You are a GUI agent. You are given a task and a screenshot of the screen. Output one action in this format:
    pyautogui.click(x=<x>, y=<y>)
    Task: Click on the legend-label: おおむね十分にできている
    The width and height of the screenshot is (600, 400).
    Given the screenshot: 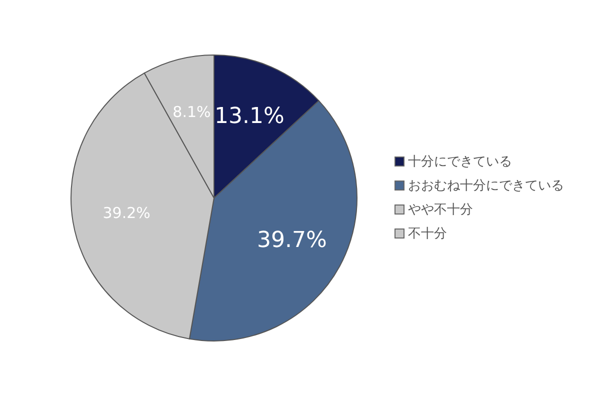 What is the action you would take?
    pyautogui.click(x=486, y=186)
    